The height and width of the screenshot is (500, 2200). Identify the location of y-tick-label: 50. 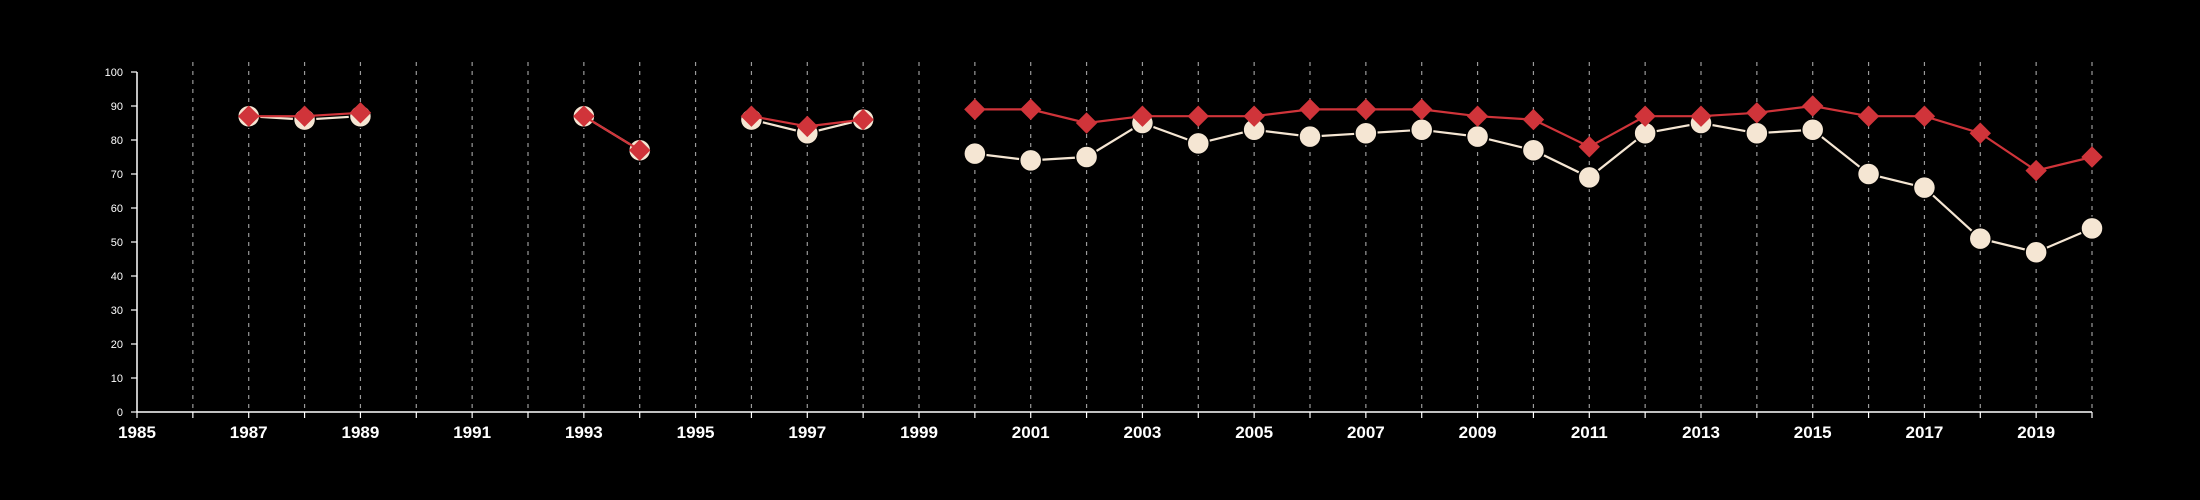
(117, 243).